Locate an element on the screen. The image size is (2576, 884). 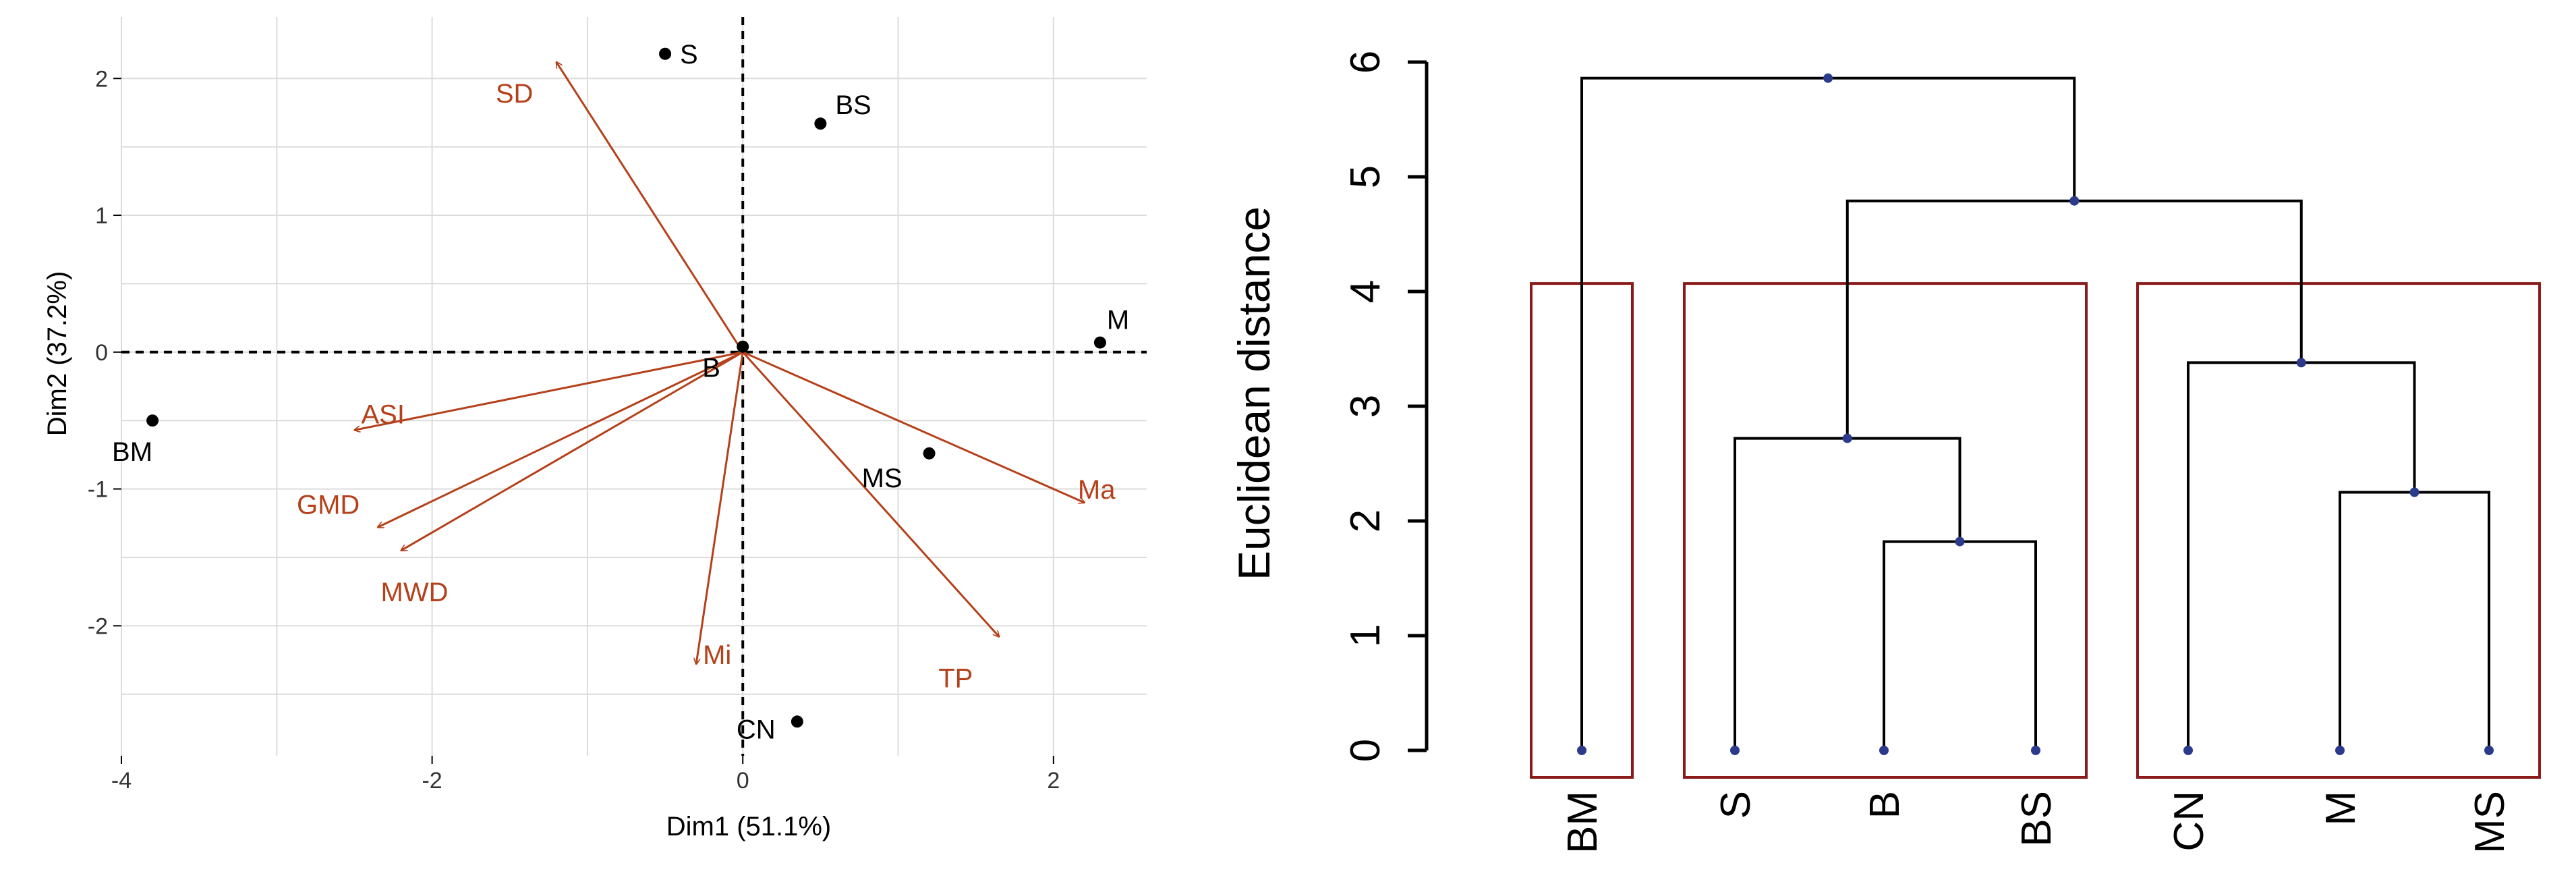
observation-label: M is located at coordinates (1118, 321).